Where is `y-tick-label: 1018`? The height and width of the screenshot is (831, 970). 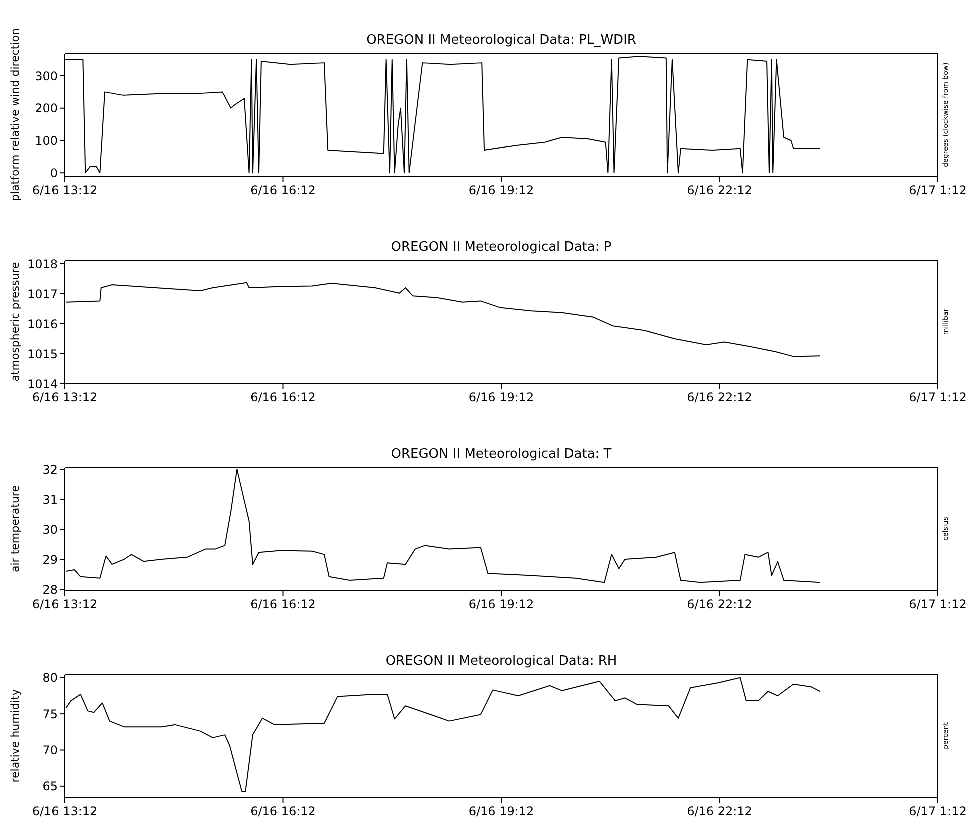 y-tick-label: 1018 is located at coordinates (42, 264).